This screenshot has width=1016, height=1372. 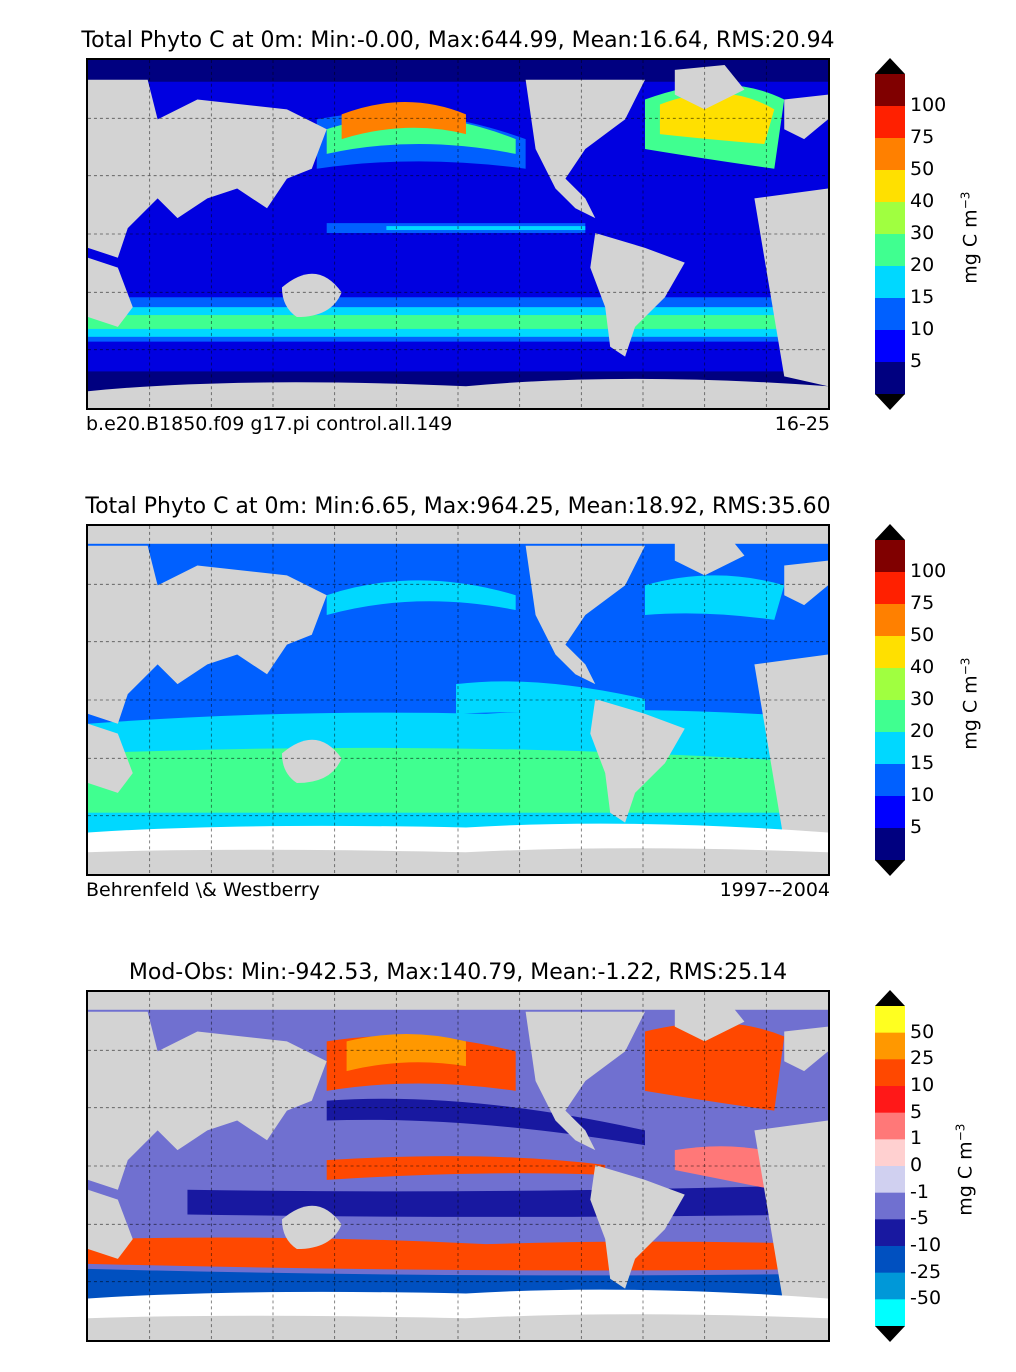 I want to click on eurasia-africa-landmass, so click(x=207, y=168).